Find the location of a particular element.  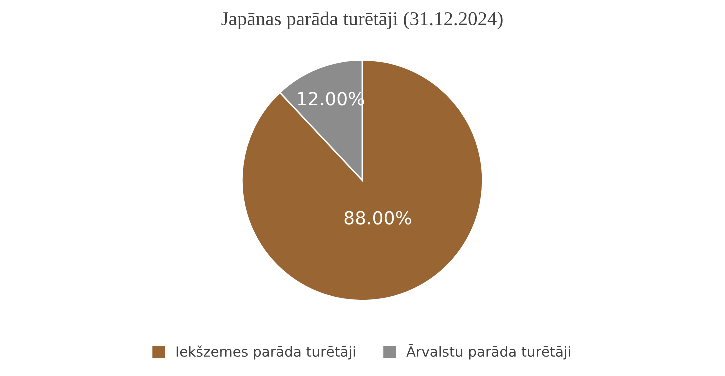

legend-label: Ārvalstu parāda turētāji is located at coordinates (488, 352).